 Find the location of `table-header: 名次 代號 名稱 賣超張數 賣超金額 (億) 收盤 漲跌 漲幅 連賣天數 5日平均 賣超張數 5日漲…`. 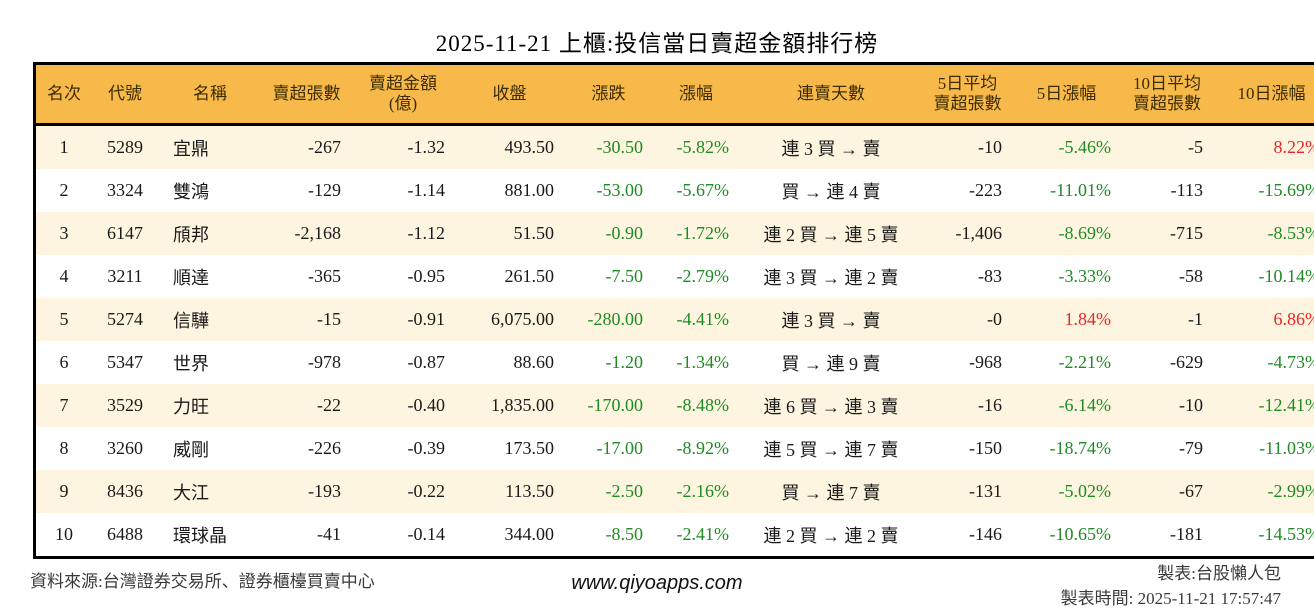

table-header: 名次 代號 名稱 賣超張數 賣超金額 (億) 收盤 漲跌 漲幅 連賣天數 5日平均 賣超張數 5日漲… is located at coordinates (675, 95).